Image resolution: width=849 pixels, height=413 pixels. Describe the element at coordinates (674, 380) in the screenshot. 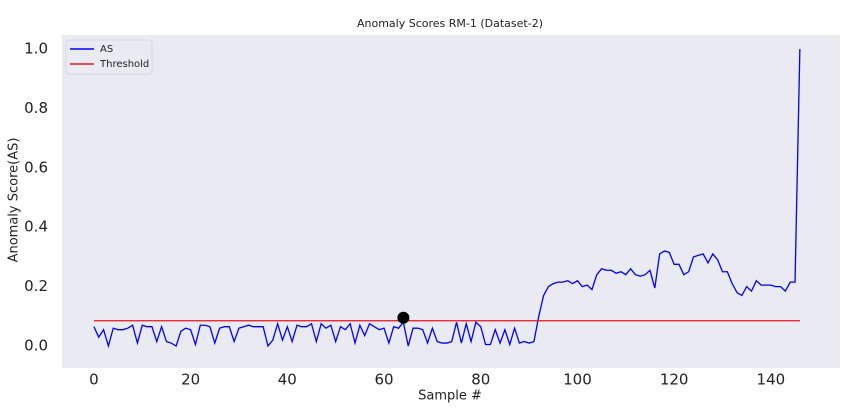

I see `x-tick-label: 120` at that location.